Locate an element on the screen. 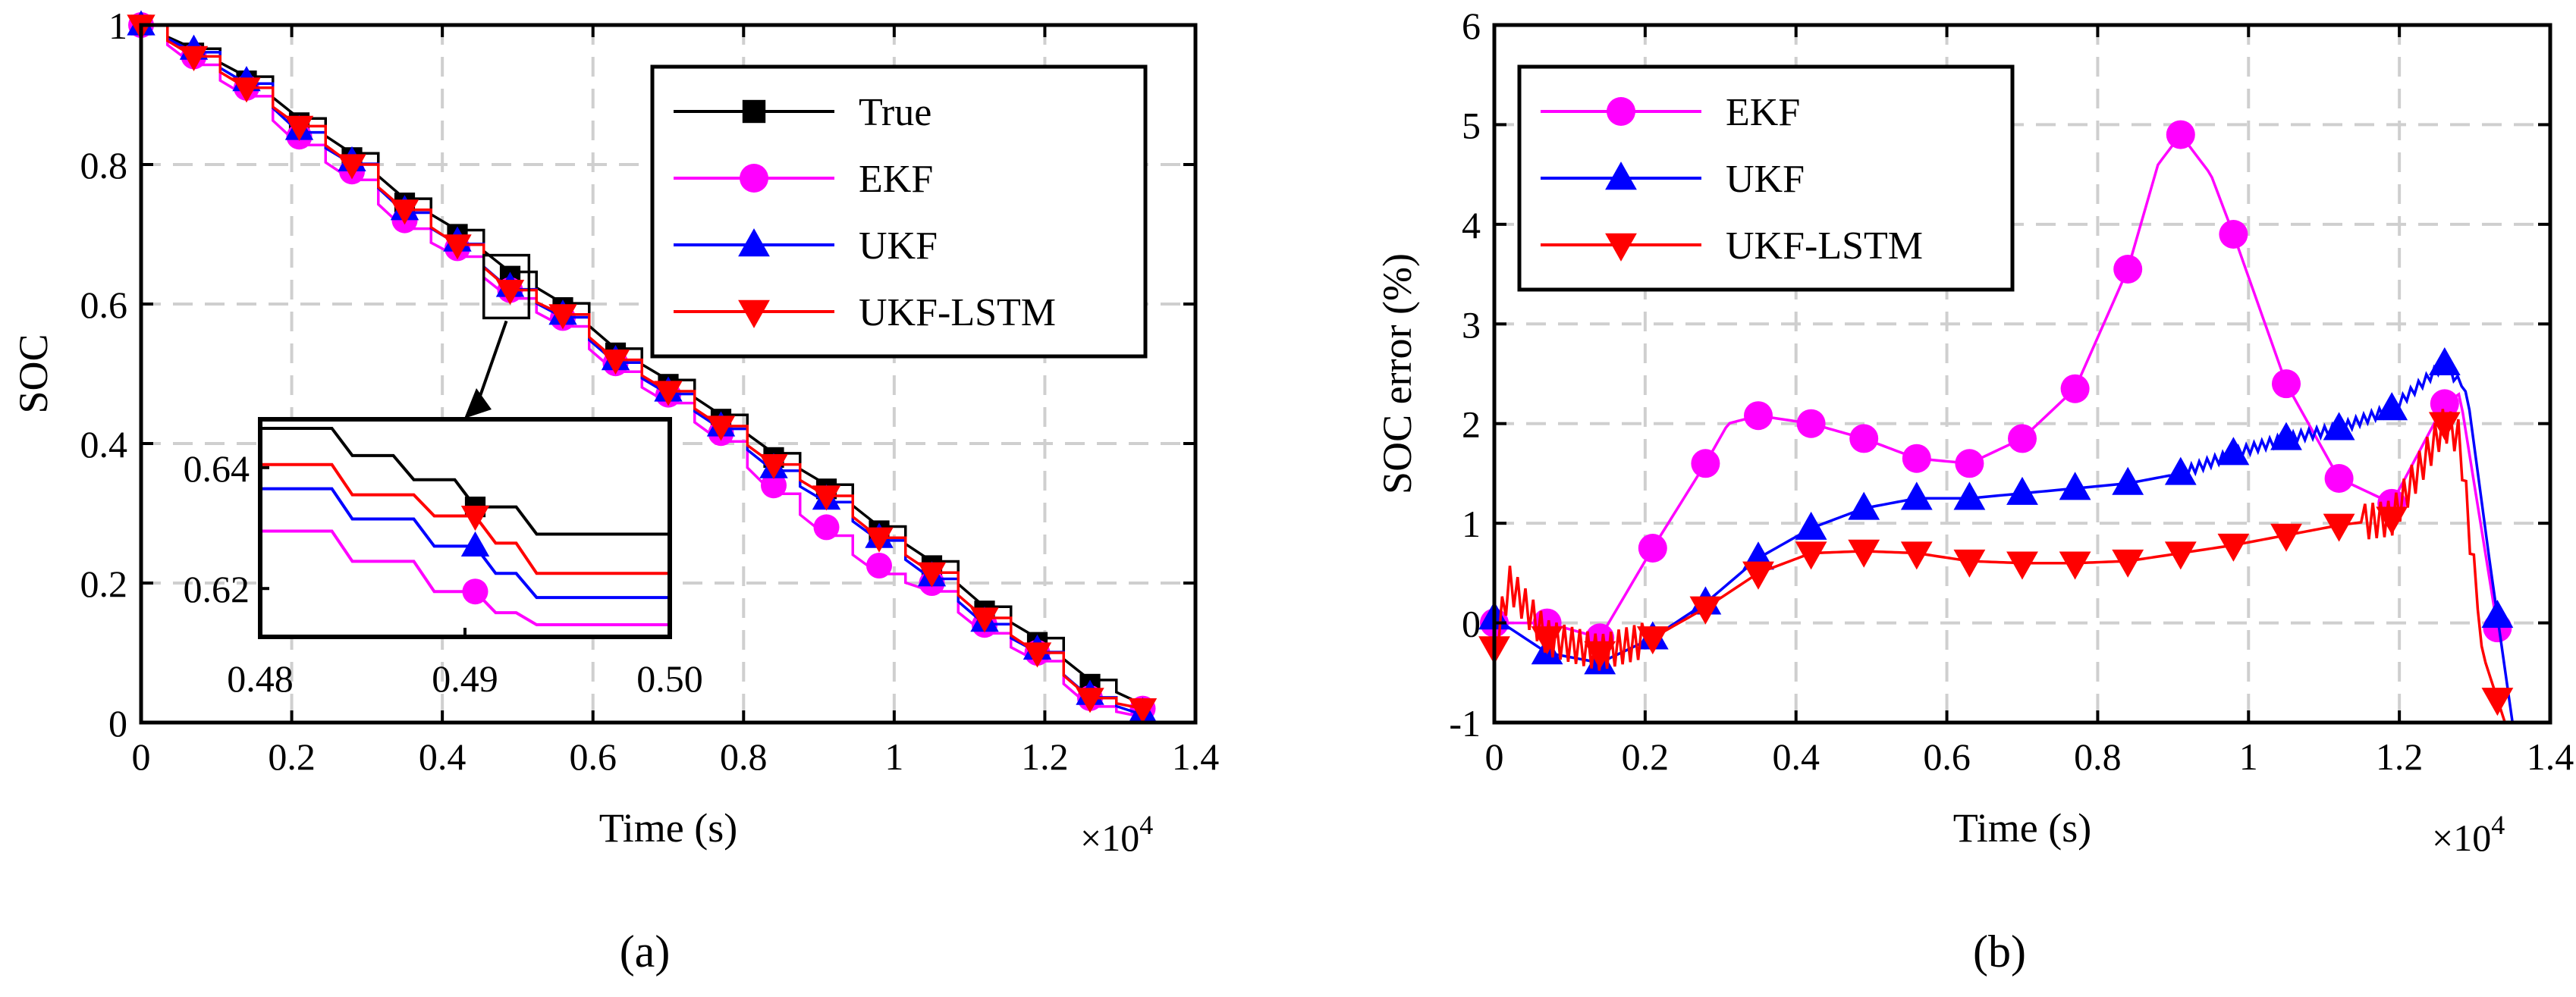 The image size is (2576, 997). panel-a-x-multiplier: ×10⁴ is located at coordinates (1116, 834).